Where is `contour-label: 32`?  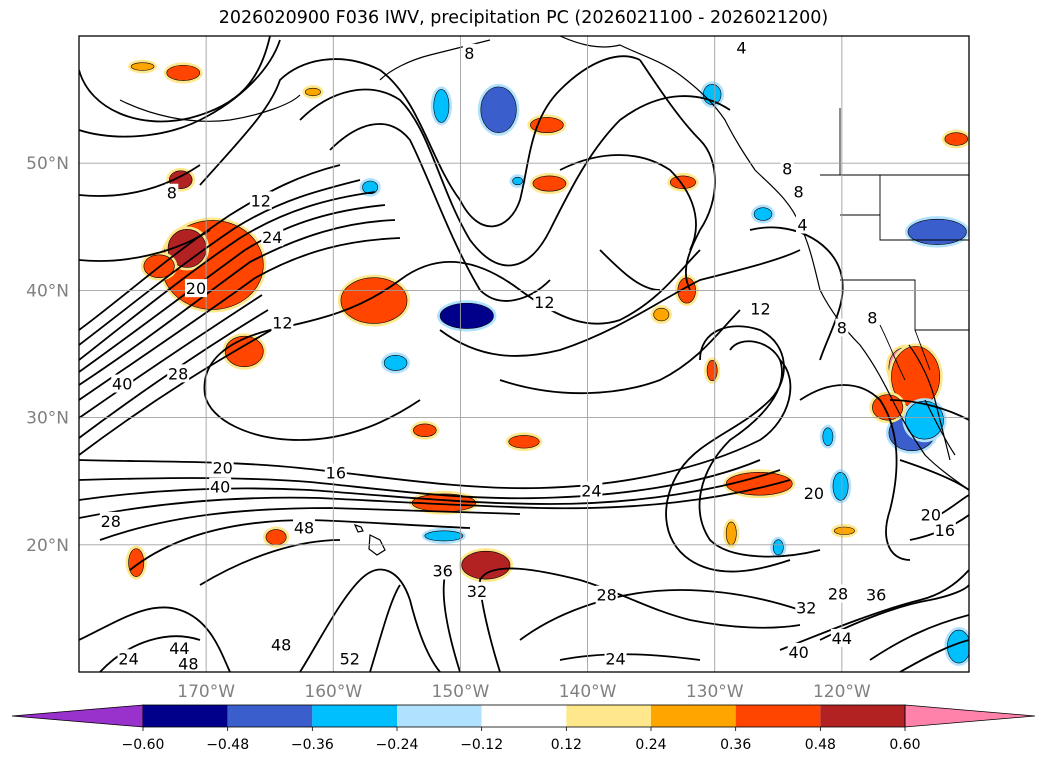 contour-label: 32 is located at coordinates (477, 591).